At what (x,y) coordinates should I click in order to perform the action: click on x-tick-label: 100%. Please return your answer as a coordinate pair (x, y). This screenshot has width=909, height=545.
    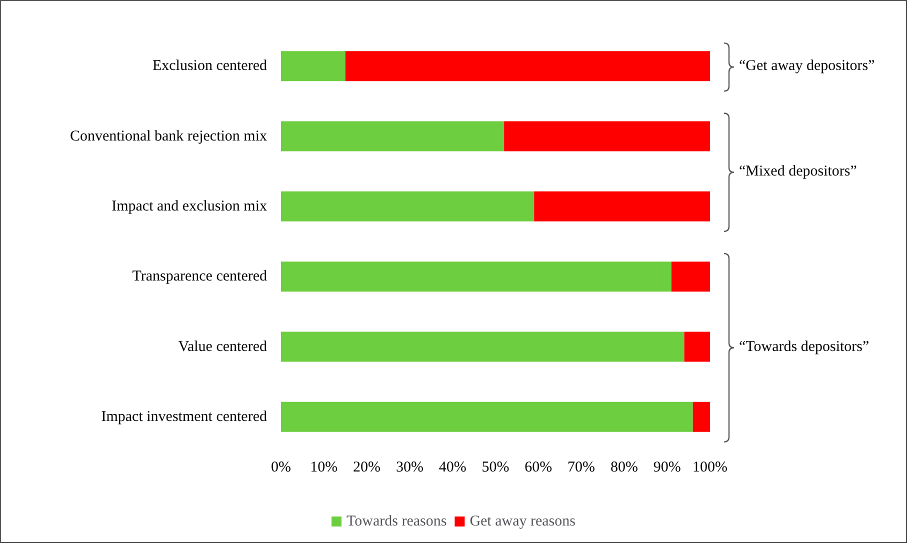
    Looking at the image, I should click on (710, 468).